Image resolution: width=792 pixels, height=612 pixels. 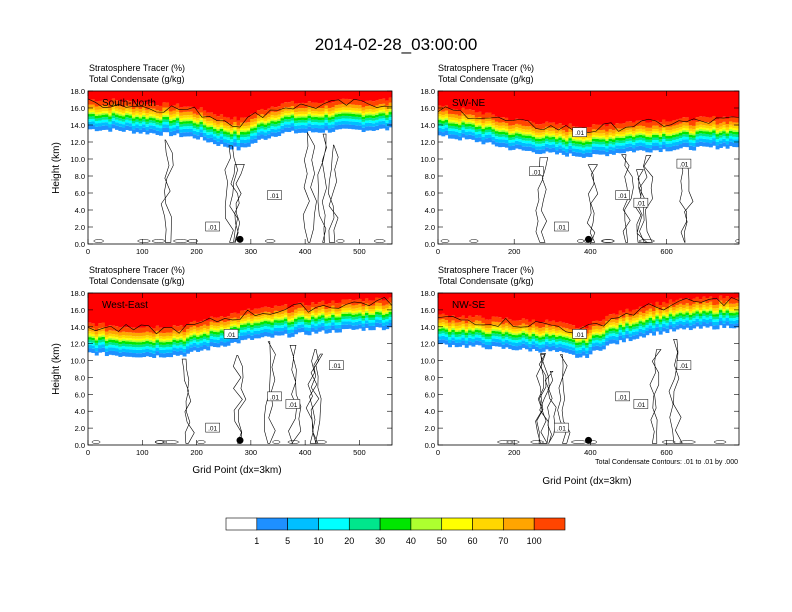 What do you see at coordinates (321, 442) in the screenshot?
I see `condensate-contour` at bounding box center [321, 442].